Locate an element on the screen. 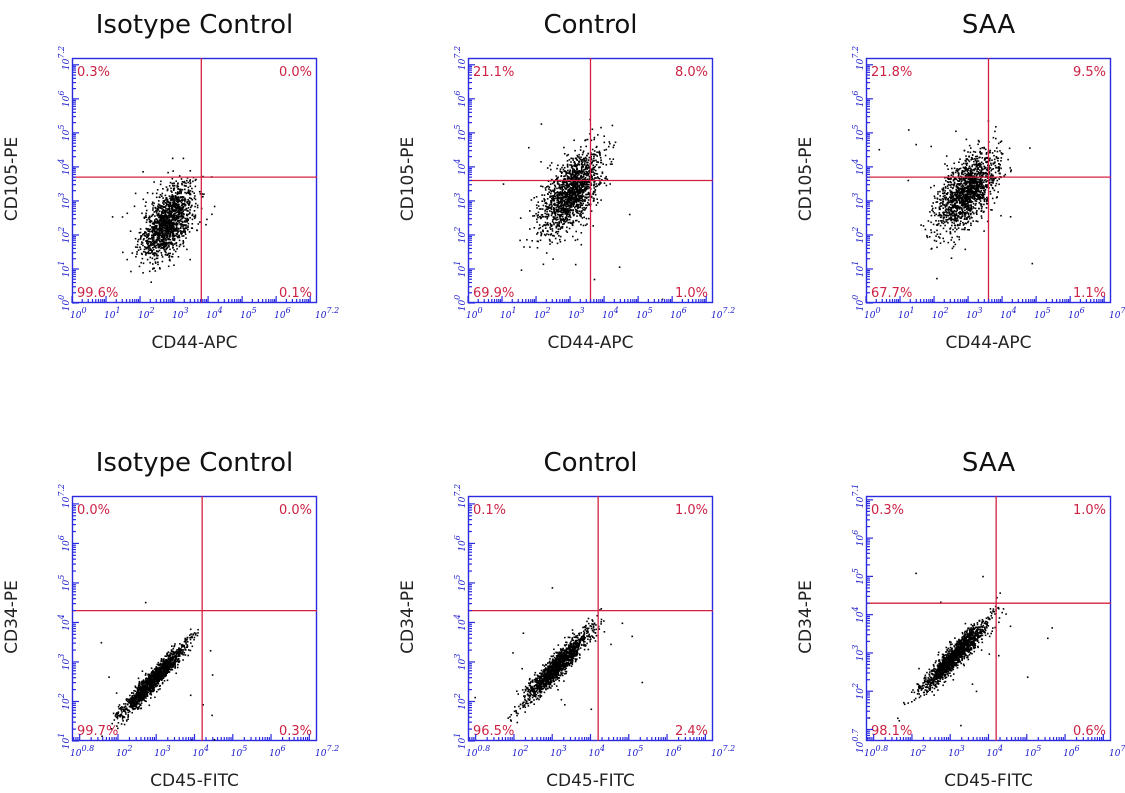 The height and width of the screenshot is (793, 1125). y-tick-label: 102 is located at coordinates (858, 235).